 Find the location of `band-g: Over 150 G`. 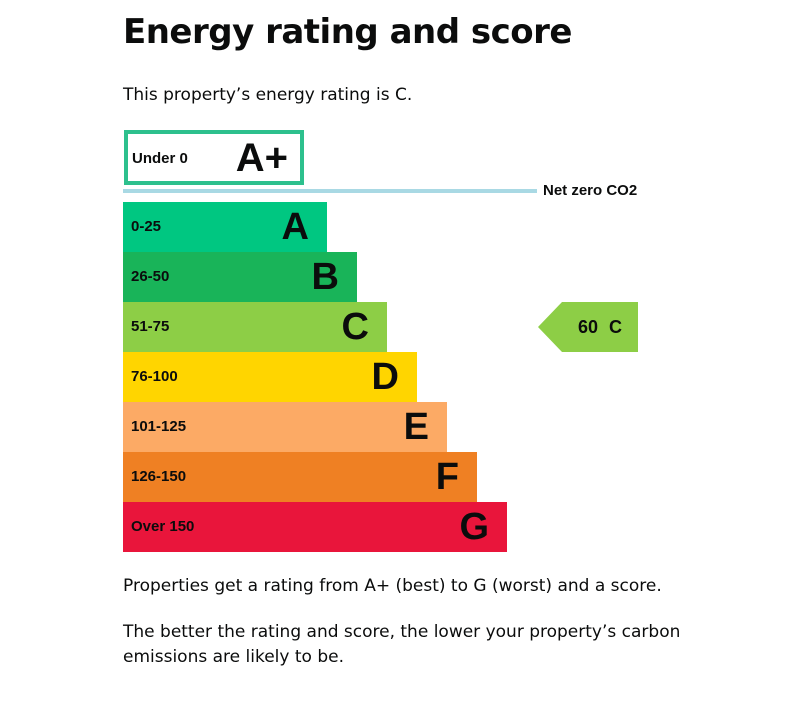

band-g: Over 150 G is located at coordinates (315, 527).